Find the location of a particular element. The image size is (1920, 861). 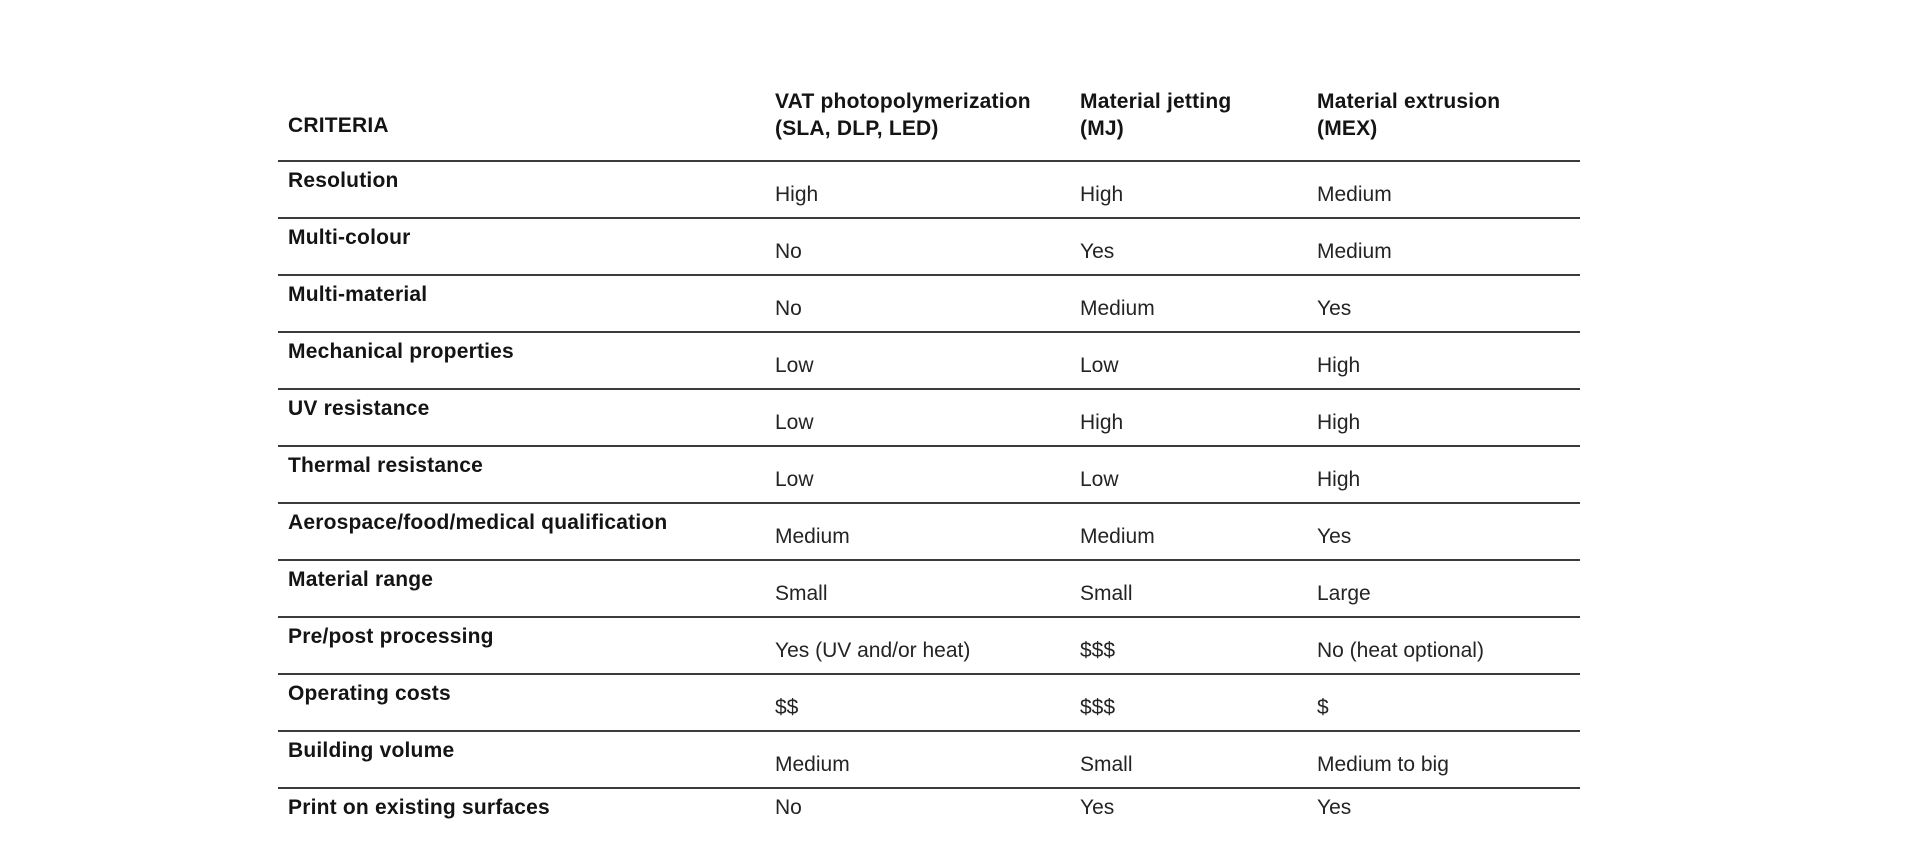

table-row: Mechanical properties Low Low High is located at coordinates (929, 361).